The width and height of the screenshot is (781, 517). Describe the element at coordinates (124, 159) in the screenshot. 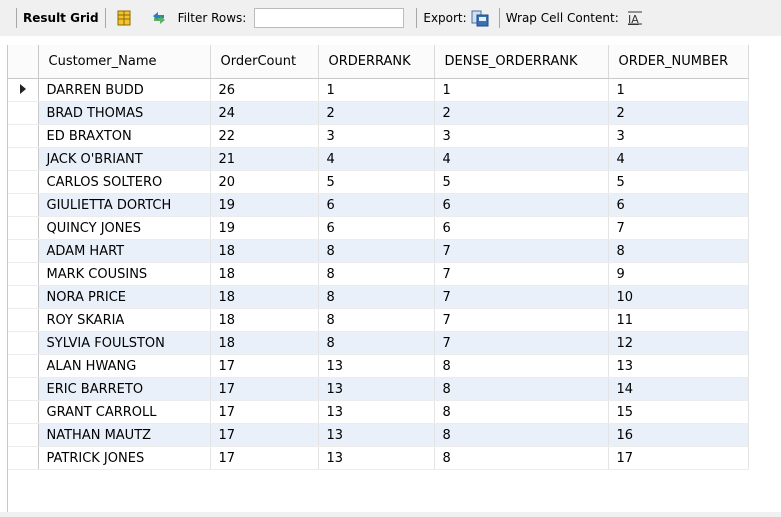

I see `table-cell: JACK O'BRIANT` at that location.